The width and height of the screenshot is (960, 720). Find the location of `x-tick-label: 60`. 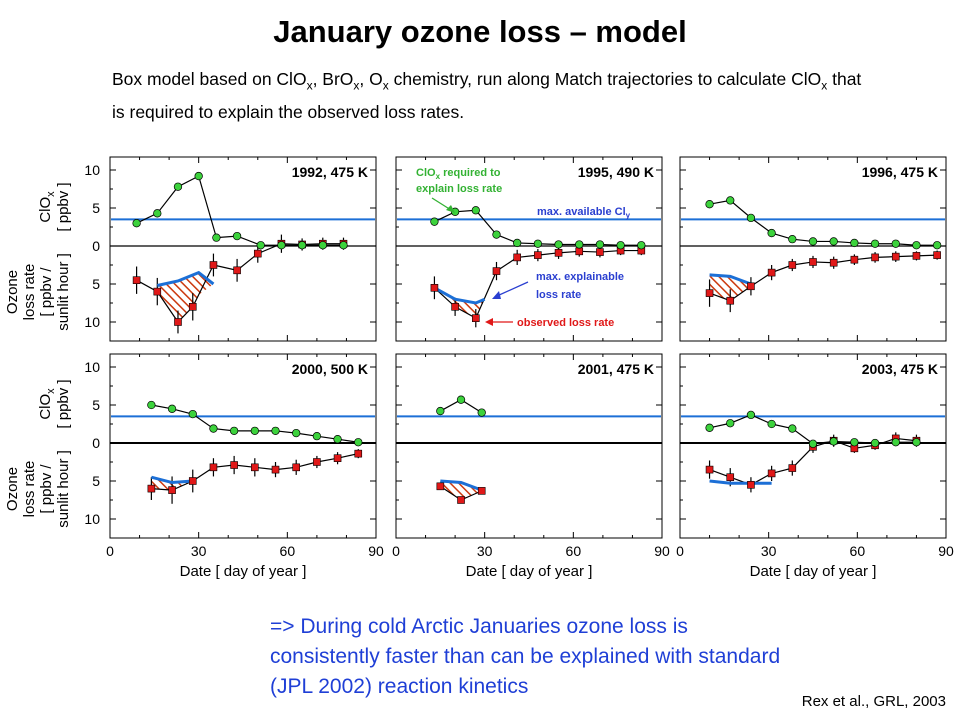

x-tick-label: 60 is located at coordinates (574, 551).